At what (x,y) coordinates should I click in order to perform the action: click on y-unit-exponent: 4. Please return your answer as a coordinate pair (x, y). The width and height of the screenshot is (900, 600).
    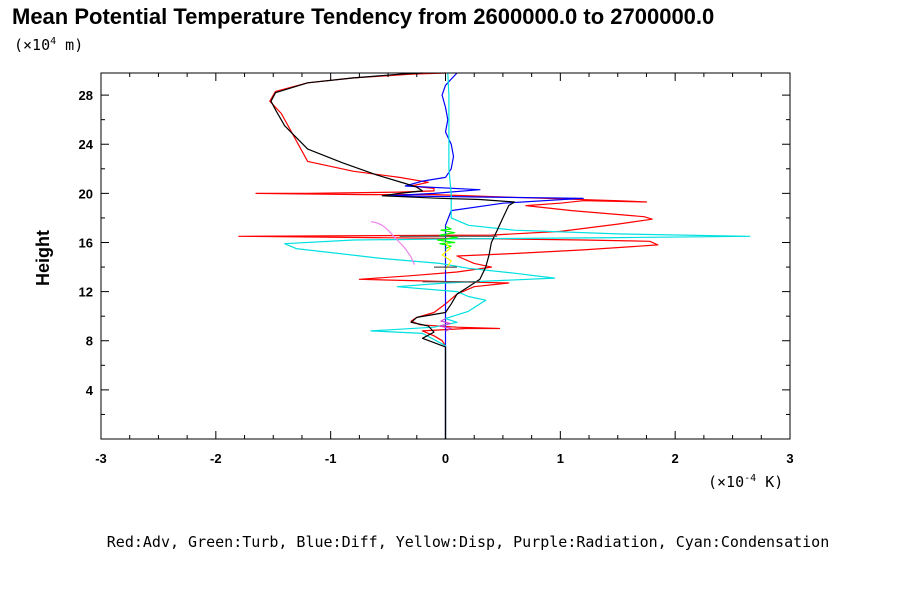
    Looking at the image, I should click on (53, 41).